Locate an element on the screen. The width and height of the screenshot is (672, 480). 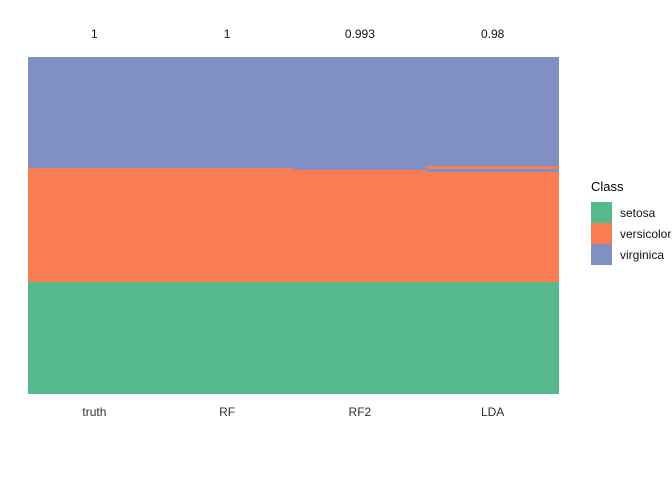
legend: Class setosa versicolor virginica is located at coordinates (631, 222).